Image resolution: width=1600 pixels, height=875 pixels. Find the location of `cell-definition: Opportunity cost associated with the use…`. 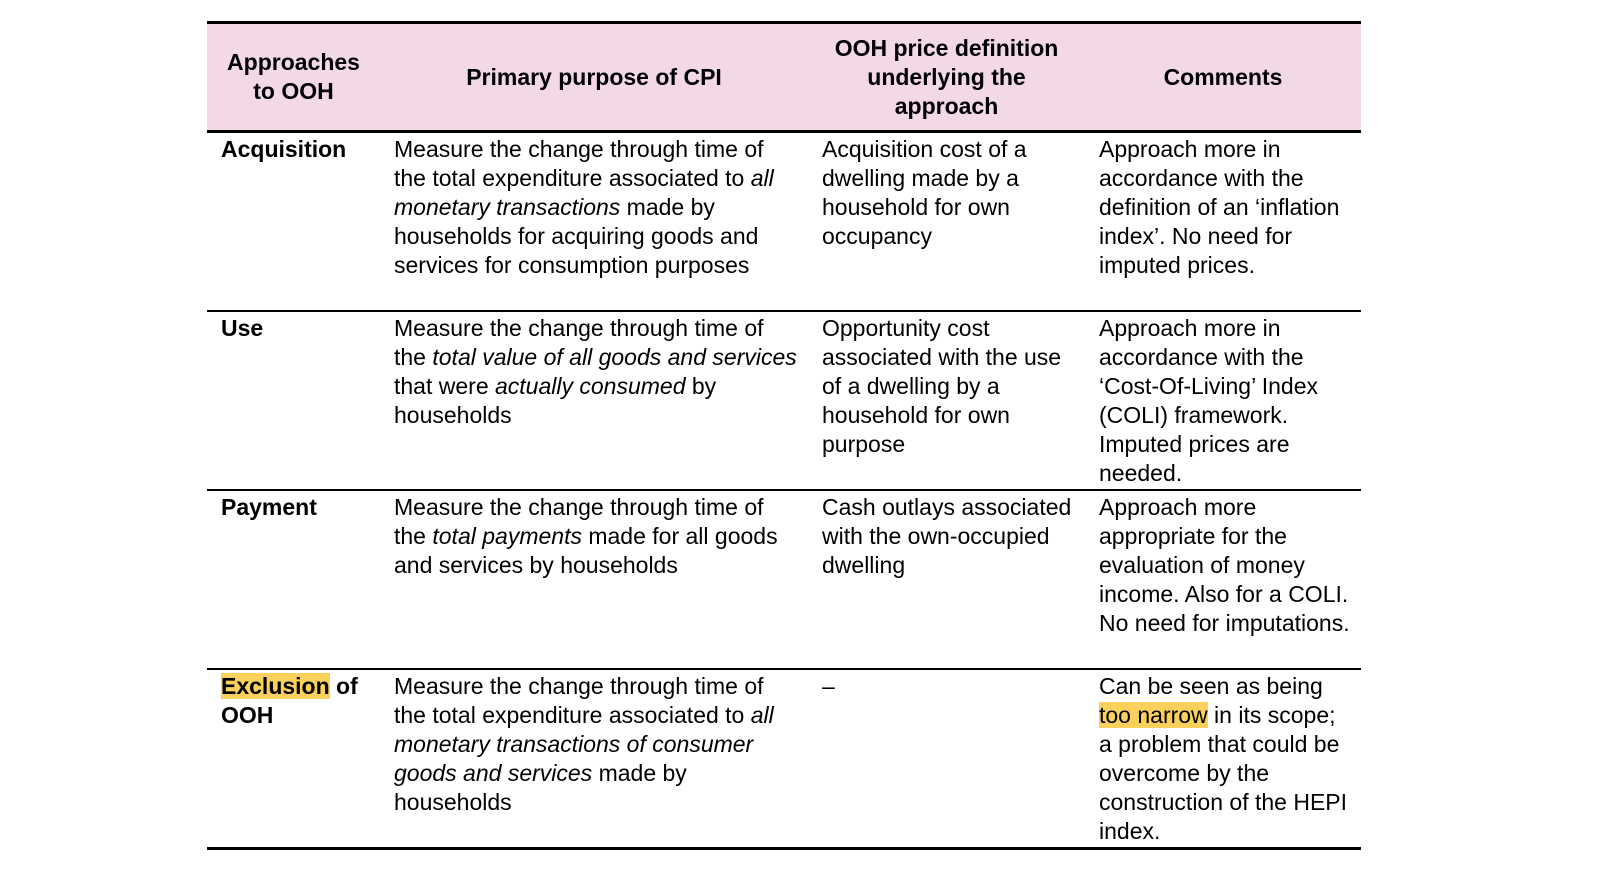

cell-definition: Opportunity cost associated with the use… is located at coordinates (946, 400).